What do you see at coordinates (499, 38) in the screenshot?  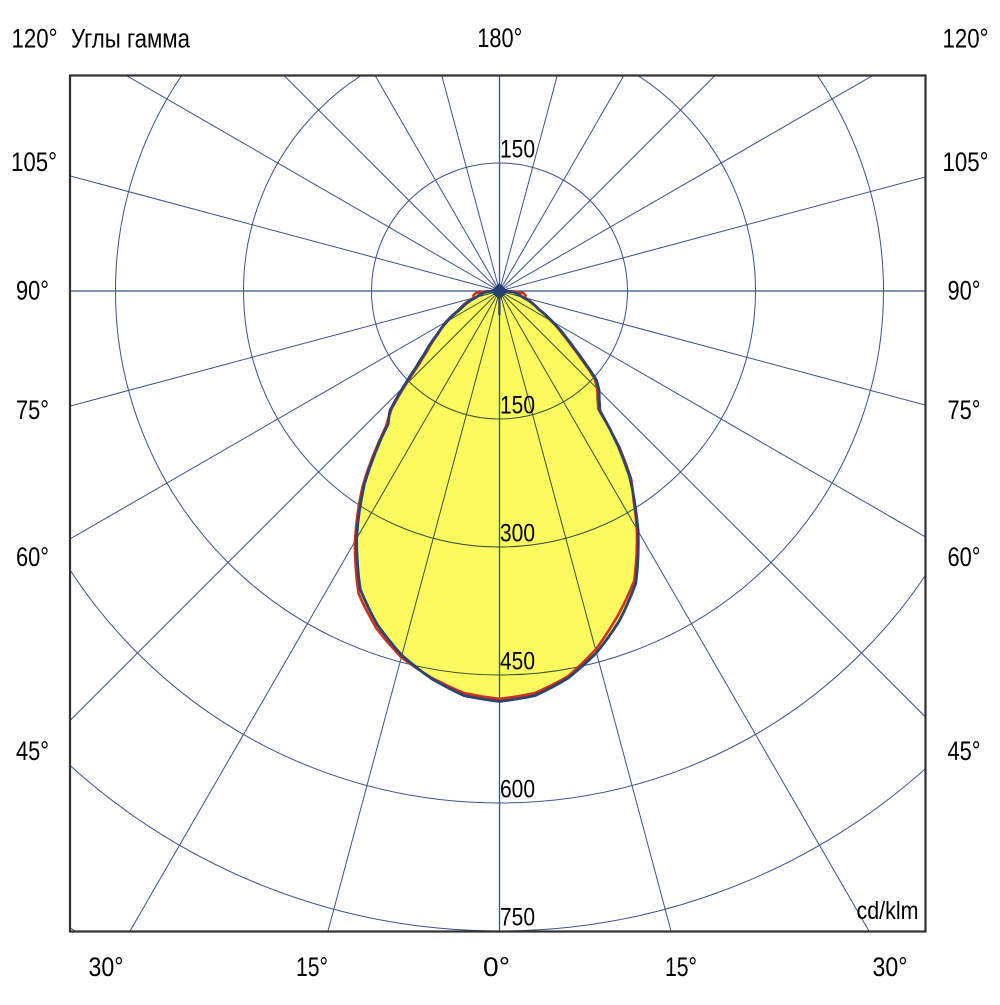 I see `svg-text: 180°` at bounding box center [499, 38].